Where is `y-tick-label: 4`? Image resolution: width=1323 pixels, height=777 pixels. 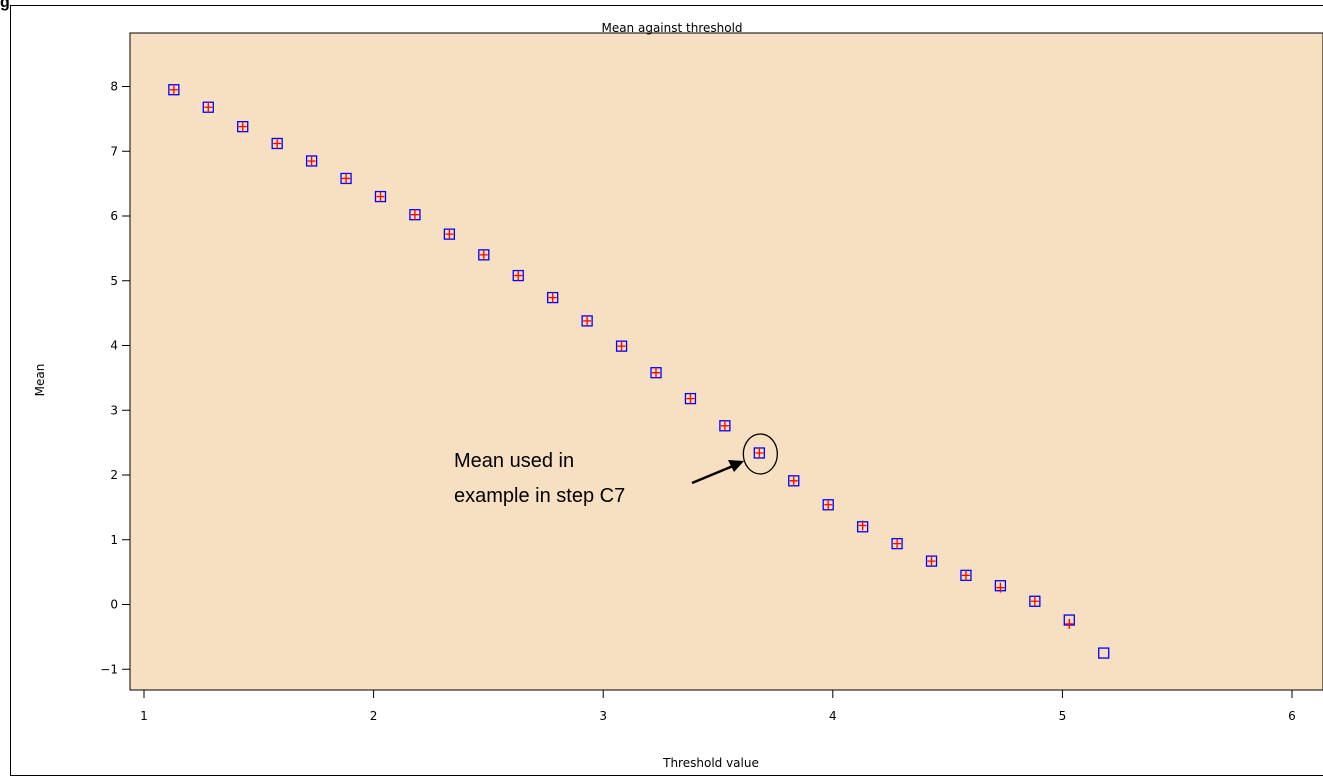 y-tick-label: 4 is located at coordinates (114, 346).